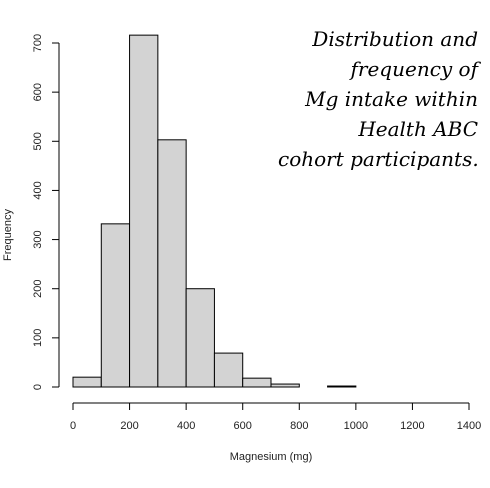 This screenshot has height=488, width=490. What do you see at coordinates (46, 212) in the screenshot?
I see `y-axis: 0 100 200 300 400 500 600 700` at bounding box center [46, 212].